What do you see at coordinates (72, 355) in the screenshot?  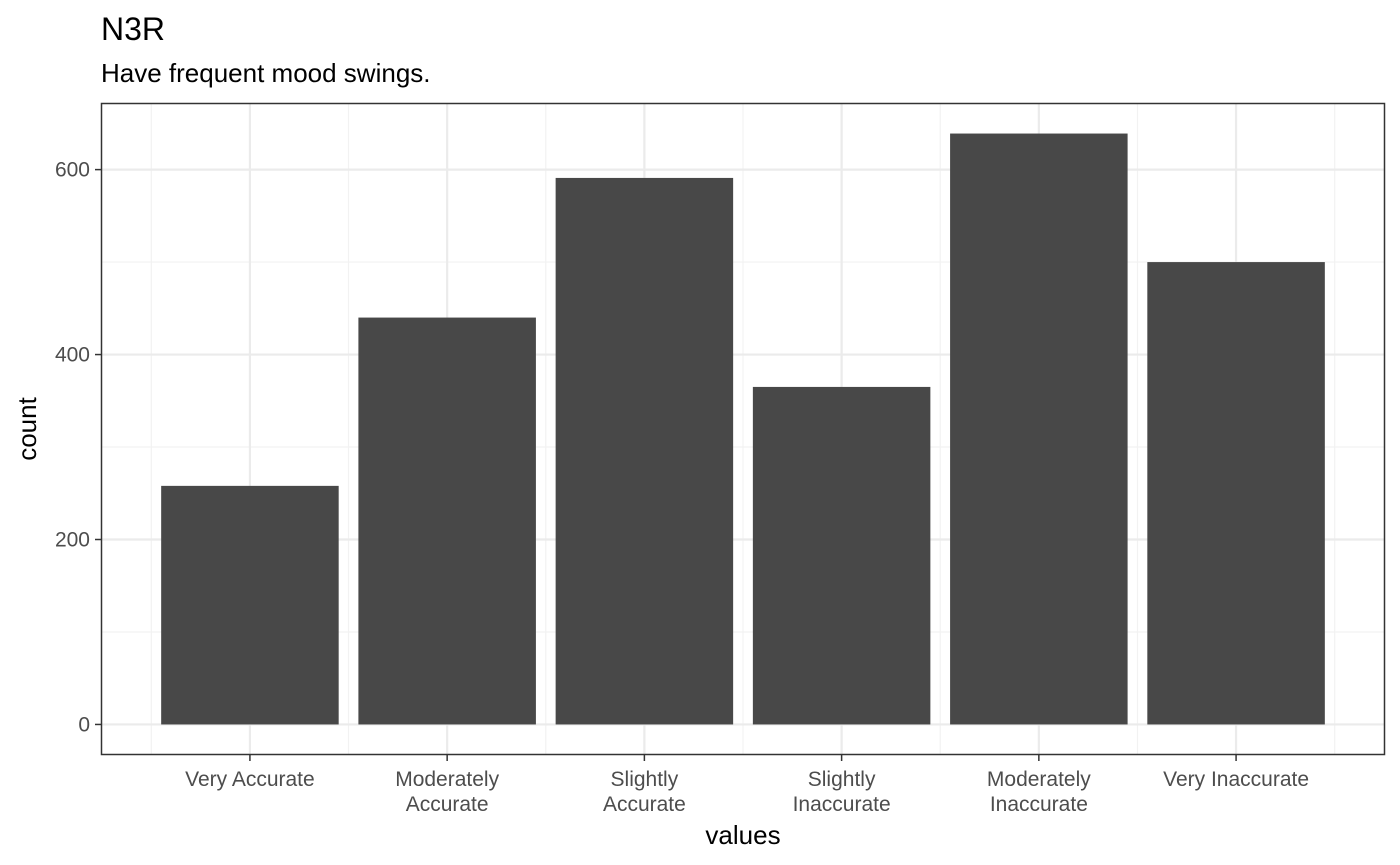 I see `y-tick-label: 400` at bounding box center [72, 355].